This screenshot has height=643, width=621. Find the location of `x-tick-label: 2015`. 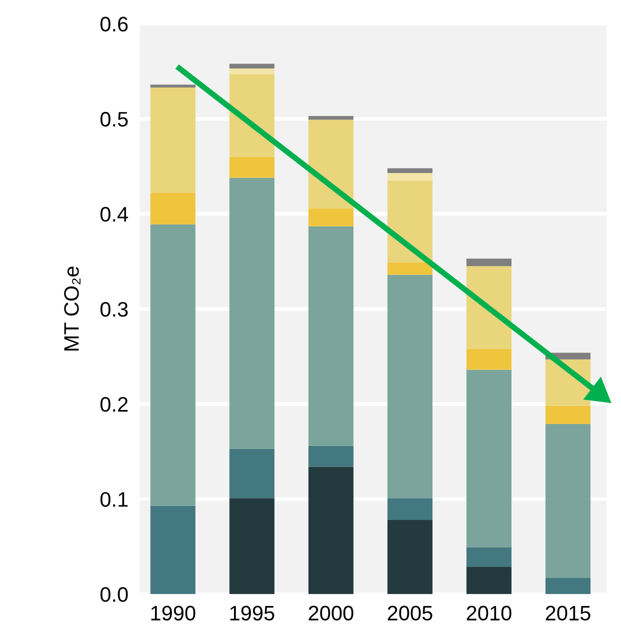

x-tick-label: 2015 is located at coordinates (568, 613).